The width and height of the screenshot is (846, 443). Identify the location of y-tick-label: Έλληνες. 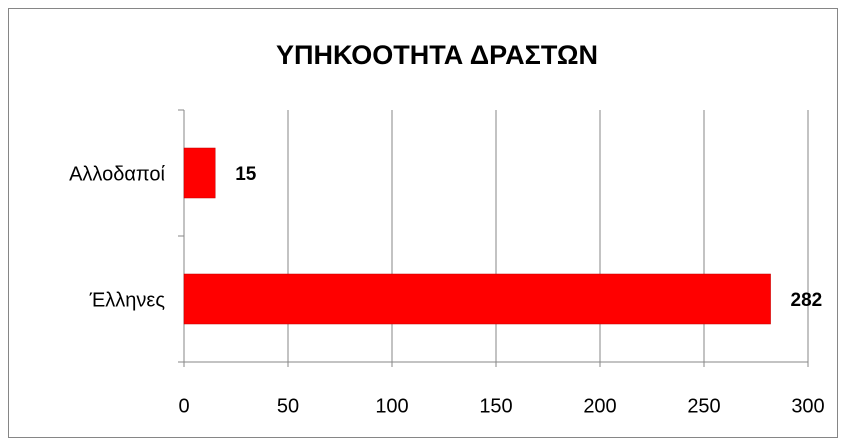
(127, 300).